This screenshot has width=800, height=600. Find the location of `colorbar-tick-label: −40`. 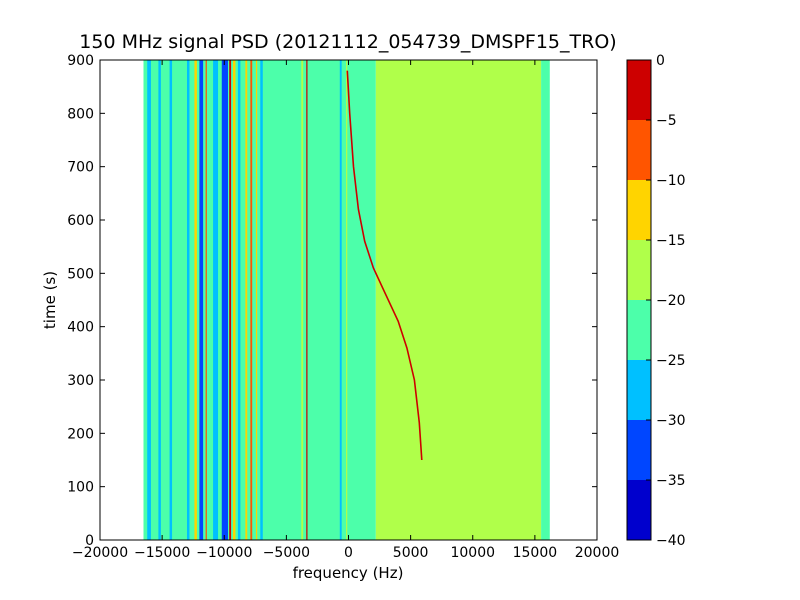

colorbar-tick-label: −40 is located at coordinates (671, 541).